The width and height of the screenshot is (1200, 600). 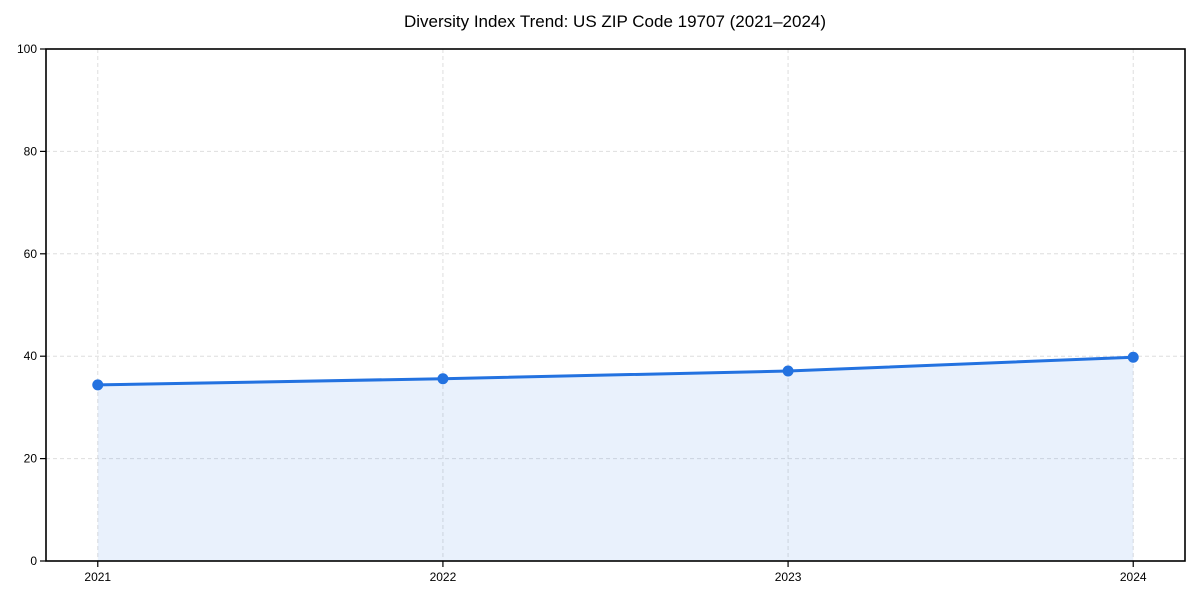 I want to click on y-tick-label: 60, so click(x=31, y=254).